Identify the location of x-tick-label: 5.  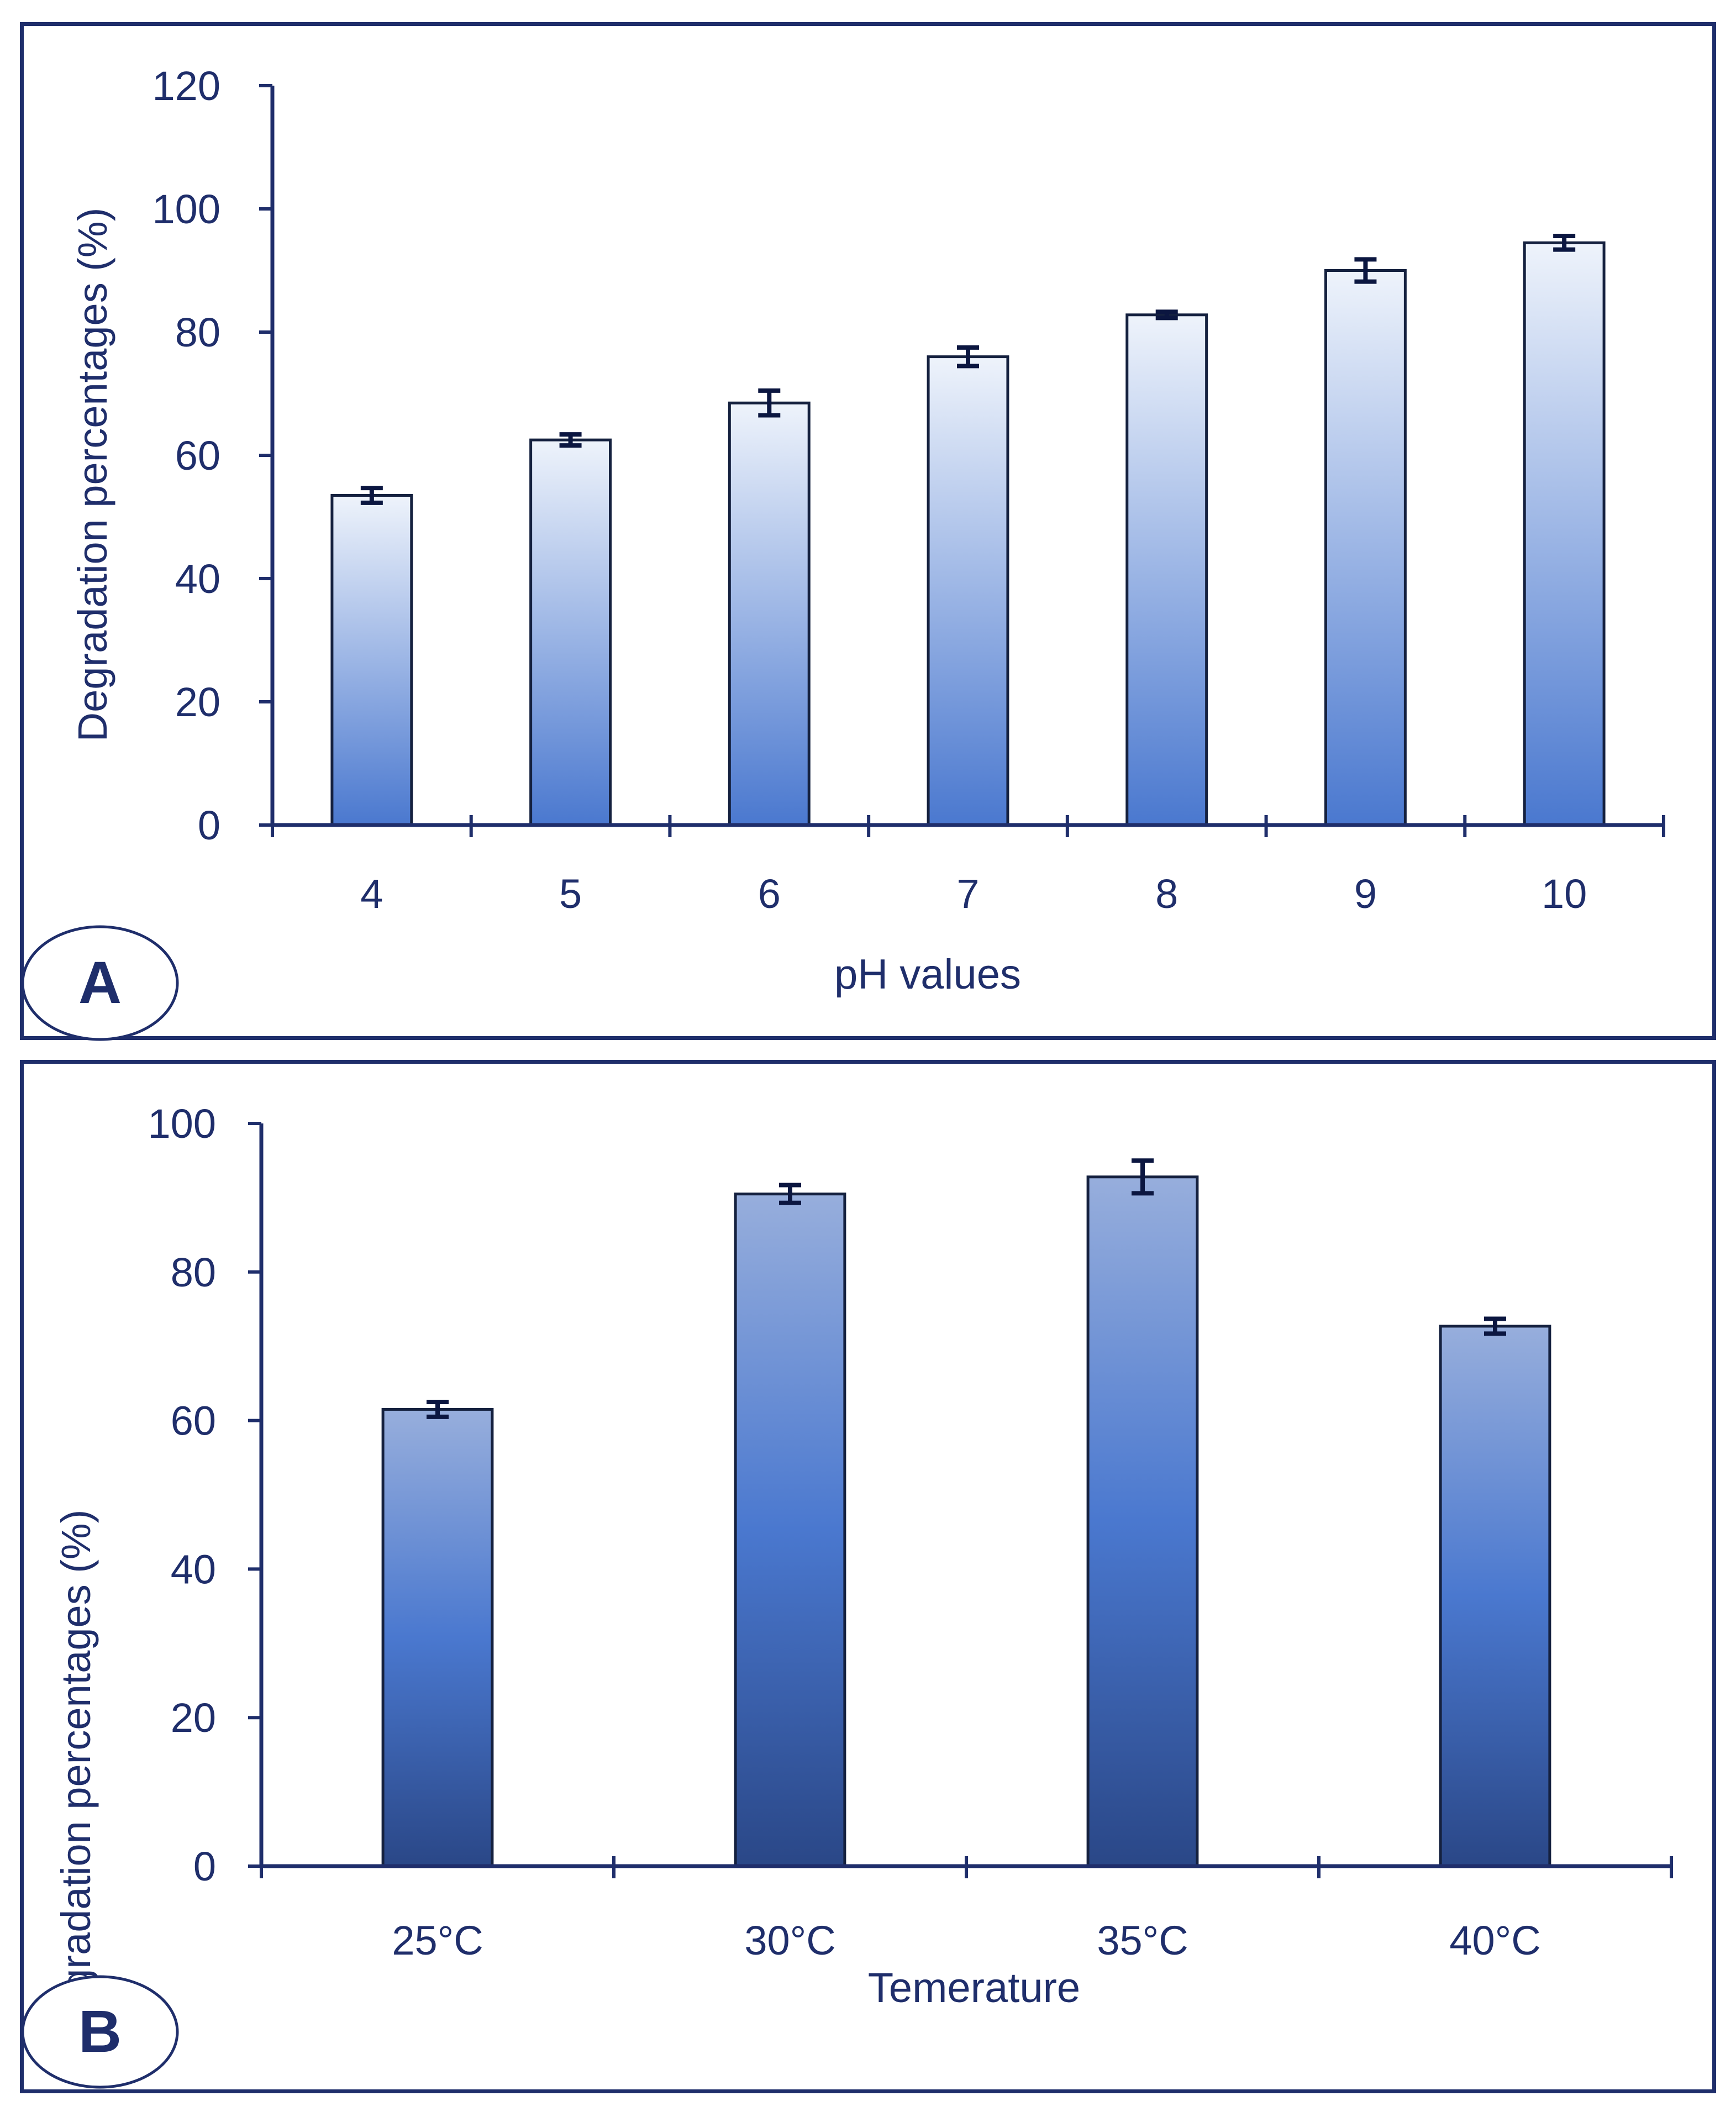
(570, 894).